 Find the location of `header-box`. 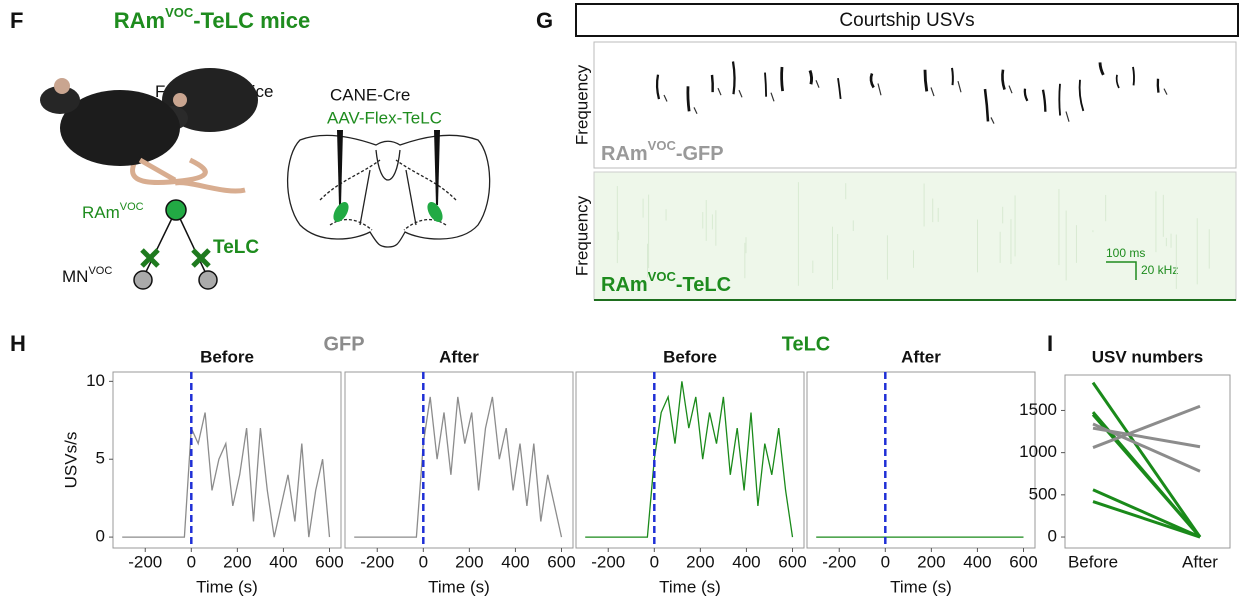

header-box is located at coordinates (907, 20).